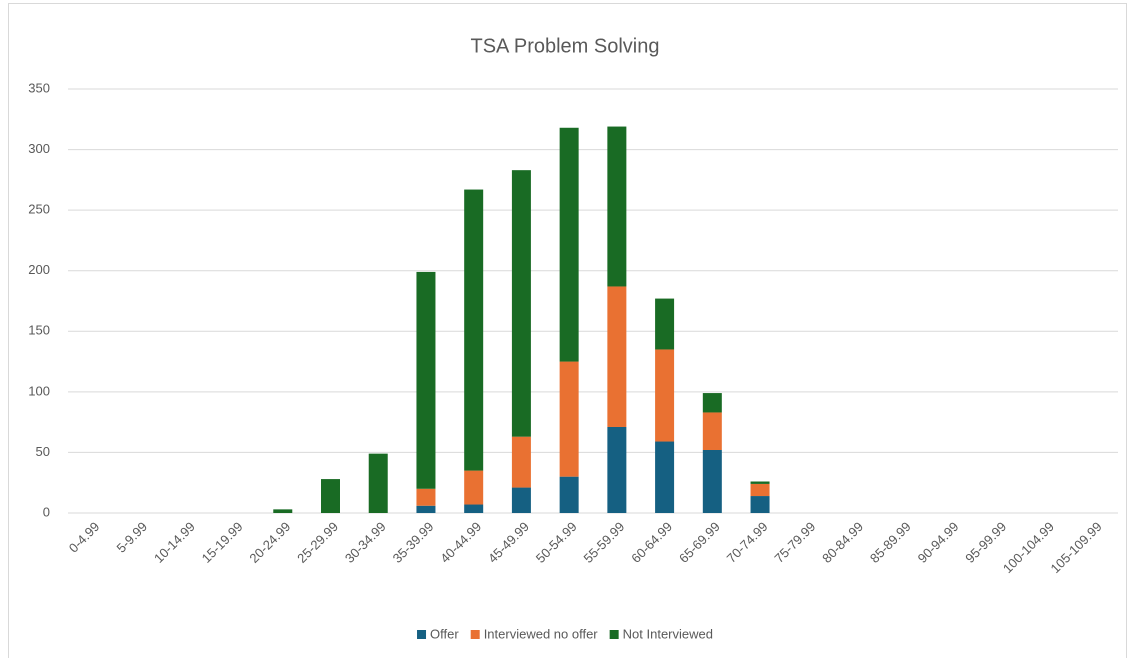 This screenshot has width=1131, height=658. What do you see at coordinates (541, 633) in the screenshot?
I see `legend-label: Interviewed no offer` at bounding box center [541, 633].